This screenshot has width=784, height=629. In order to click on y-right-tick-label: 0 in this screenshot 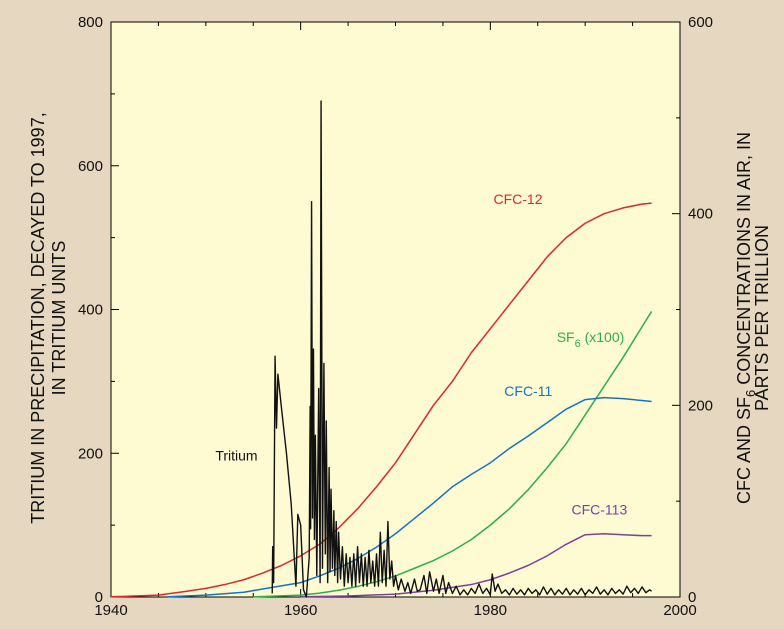, I will do `click(692, 597)`.